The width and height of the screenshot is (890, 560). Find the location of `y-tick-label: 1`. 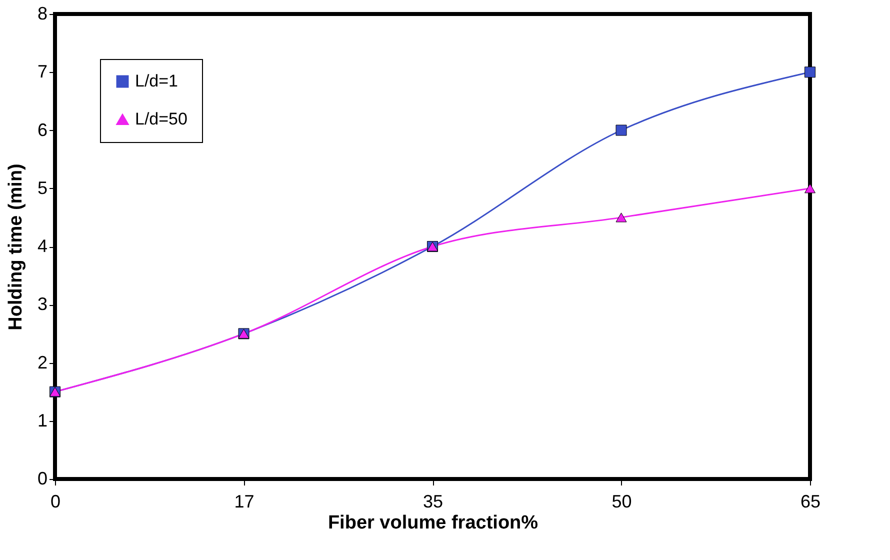

y-tick-label: 1 is located at coordinates (42, 420).